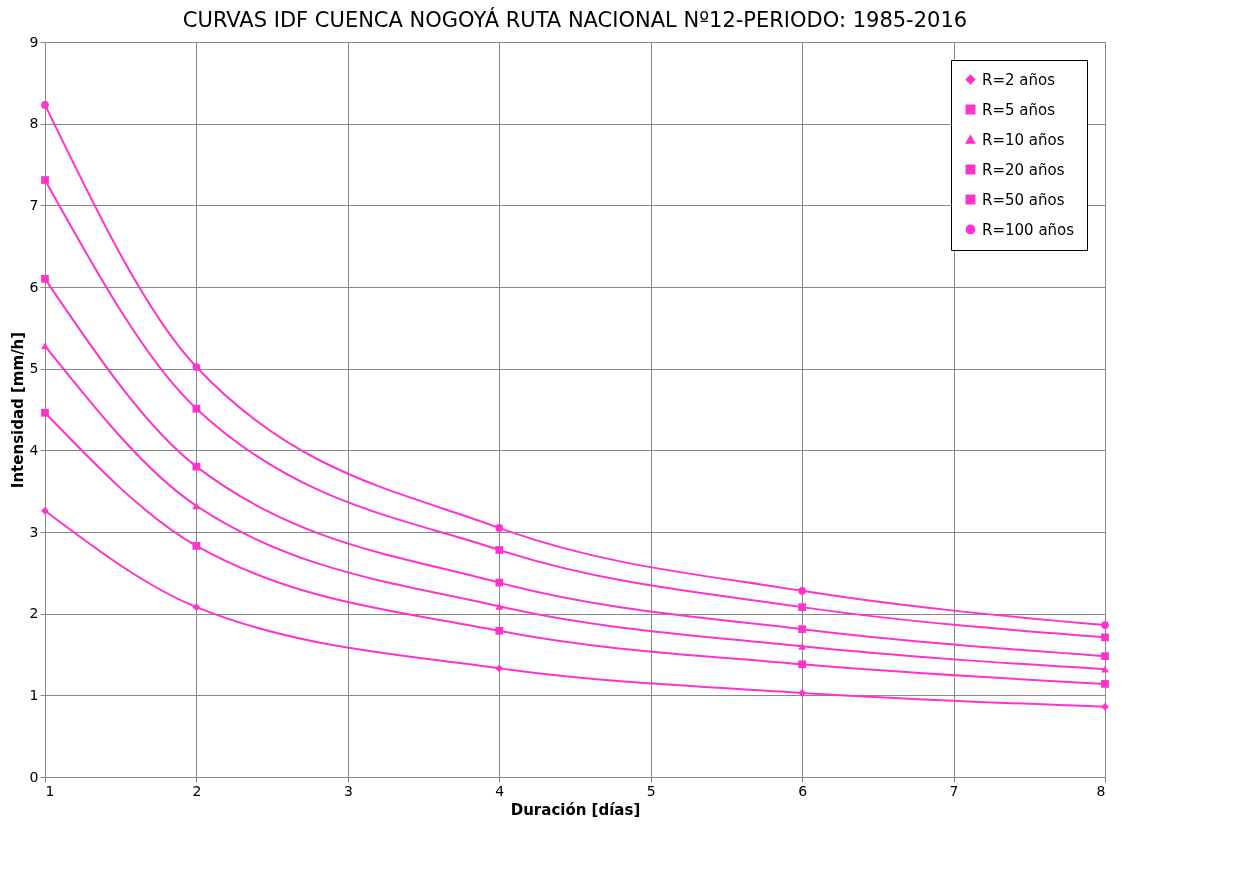 Image resolution: width=1242 pixels, height=896 pixels. Describe the element at coordinates (348, 790) in the screenshot. I see `x-tick-label: 3` at that location.